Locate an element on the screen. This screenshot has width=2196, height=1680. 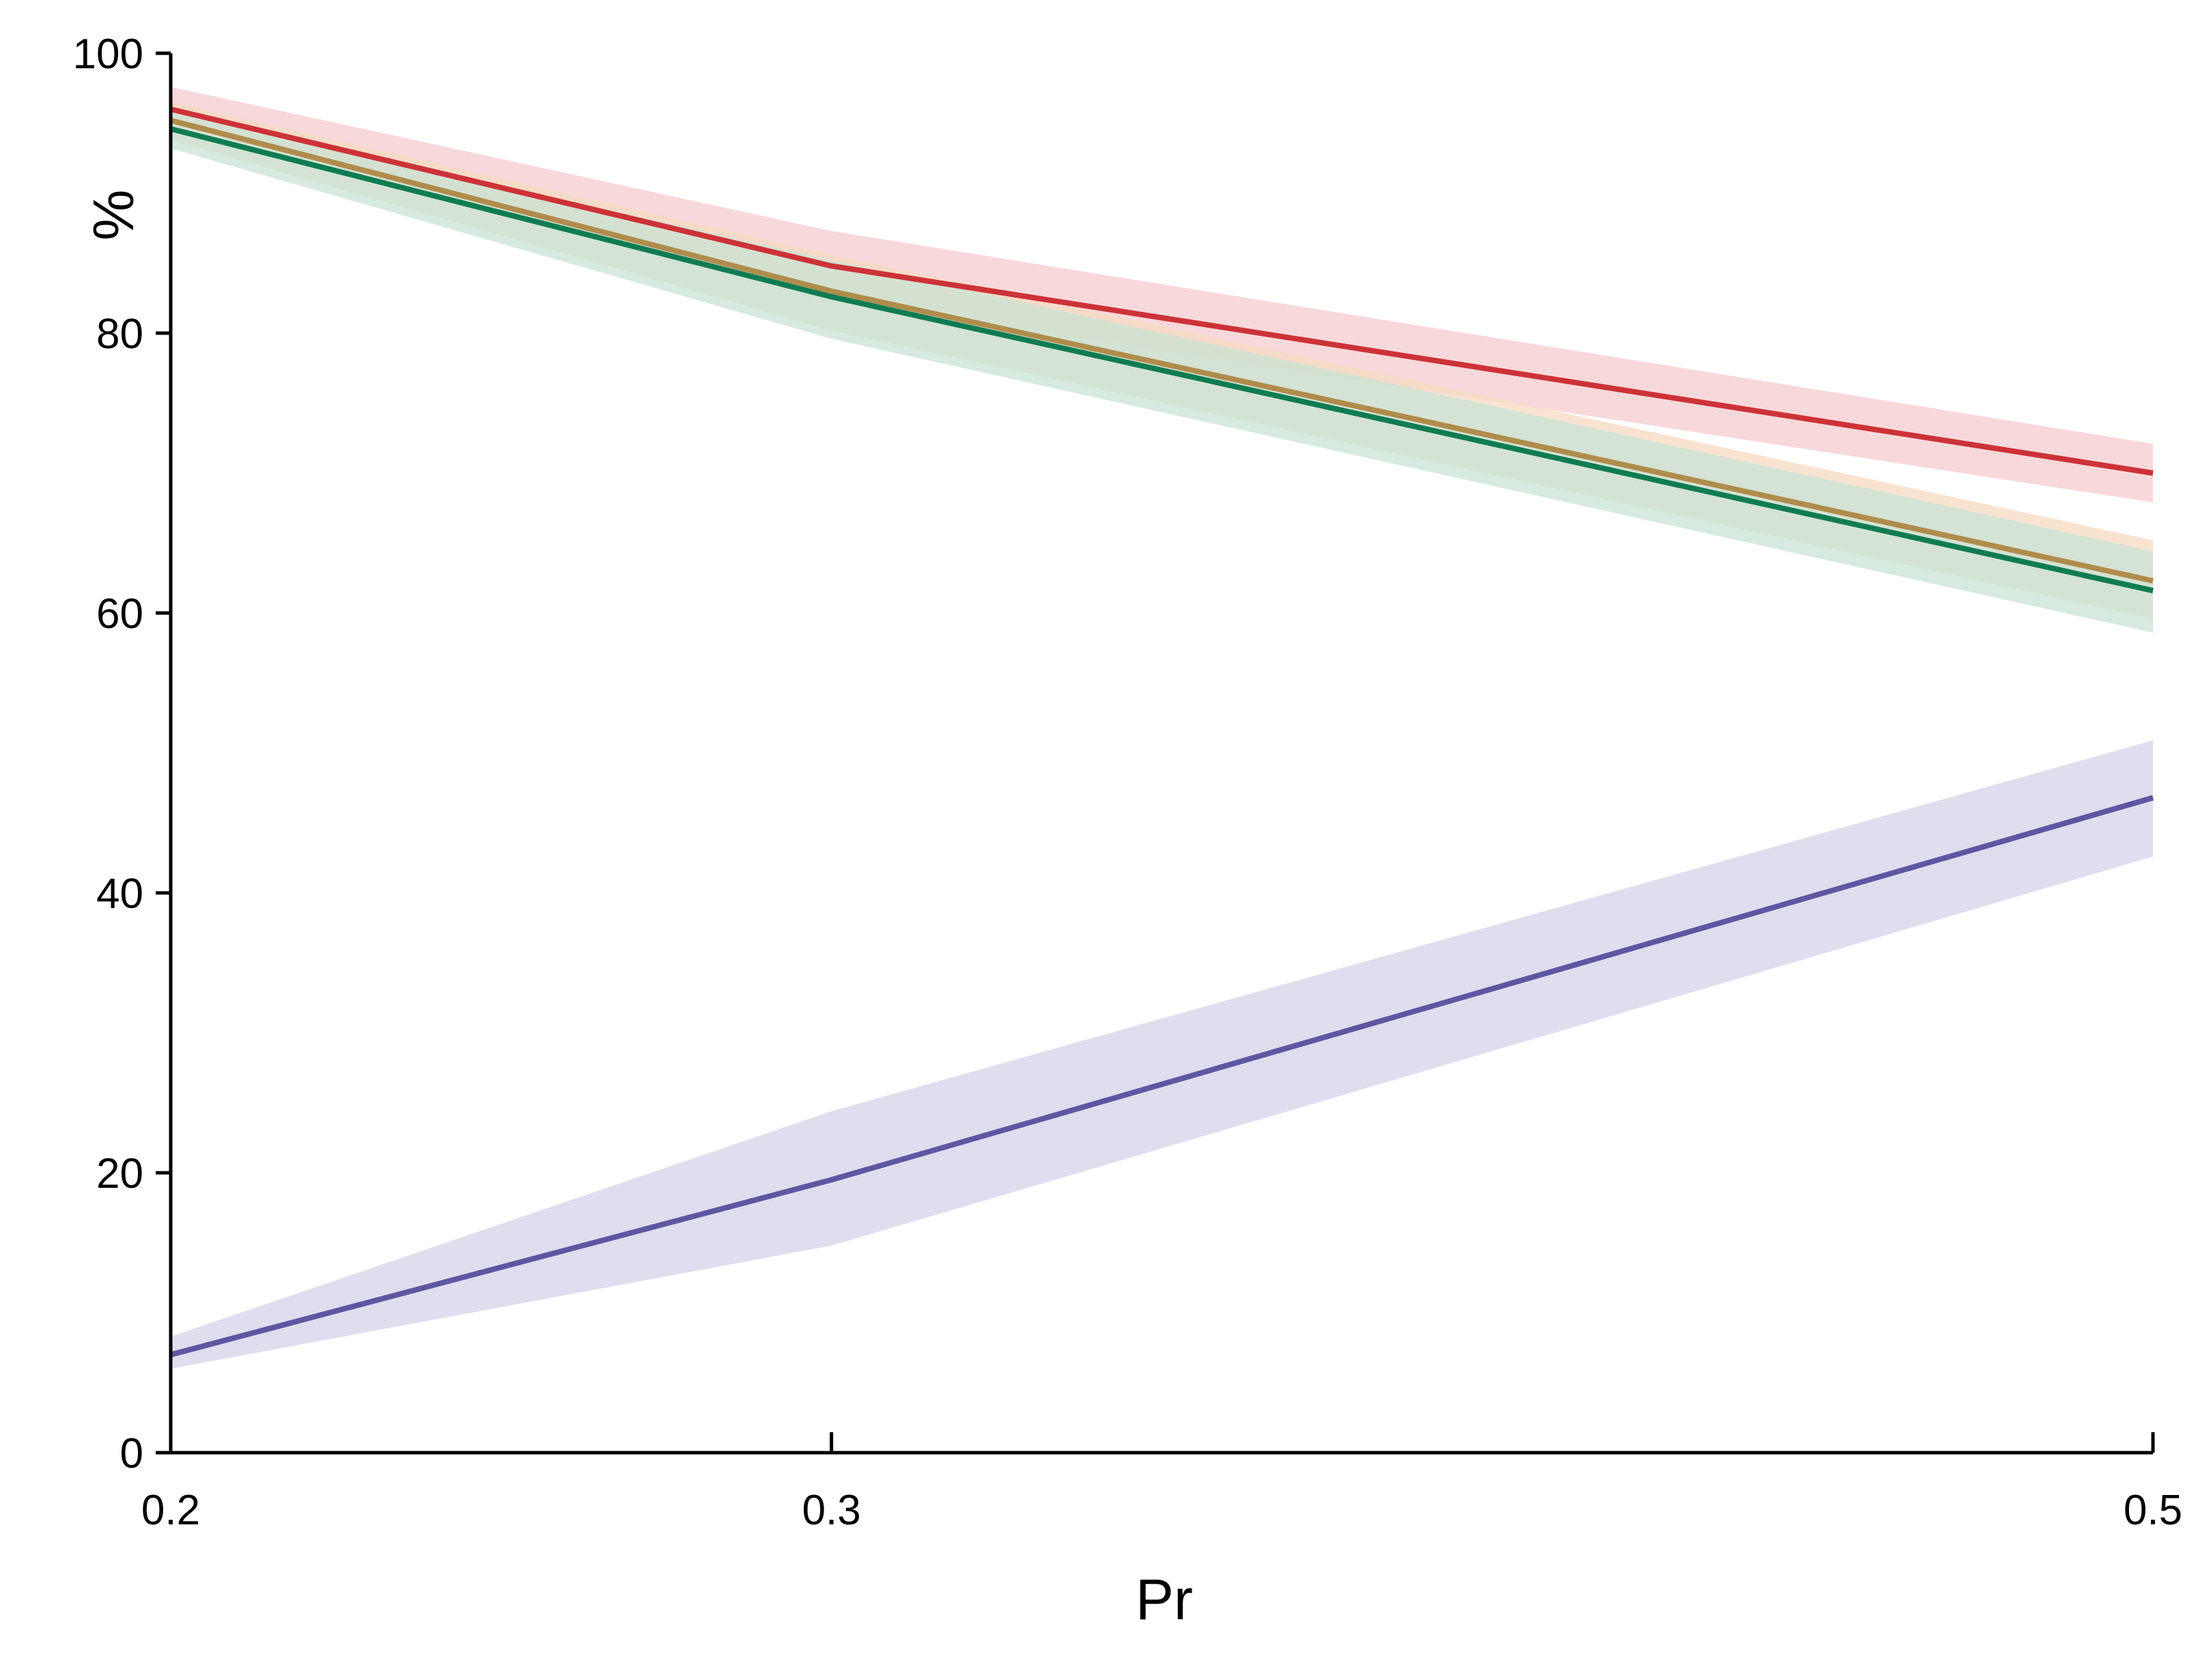
y-axis-title: % is located at coordinates (113, 215).